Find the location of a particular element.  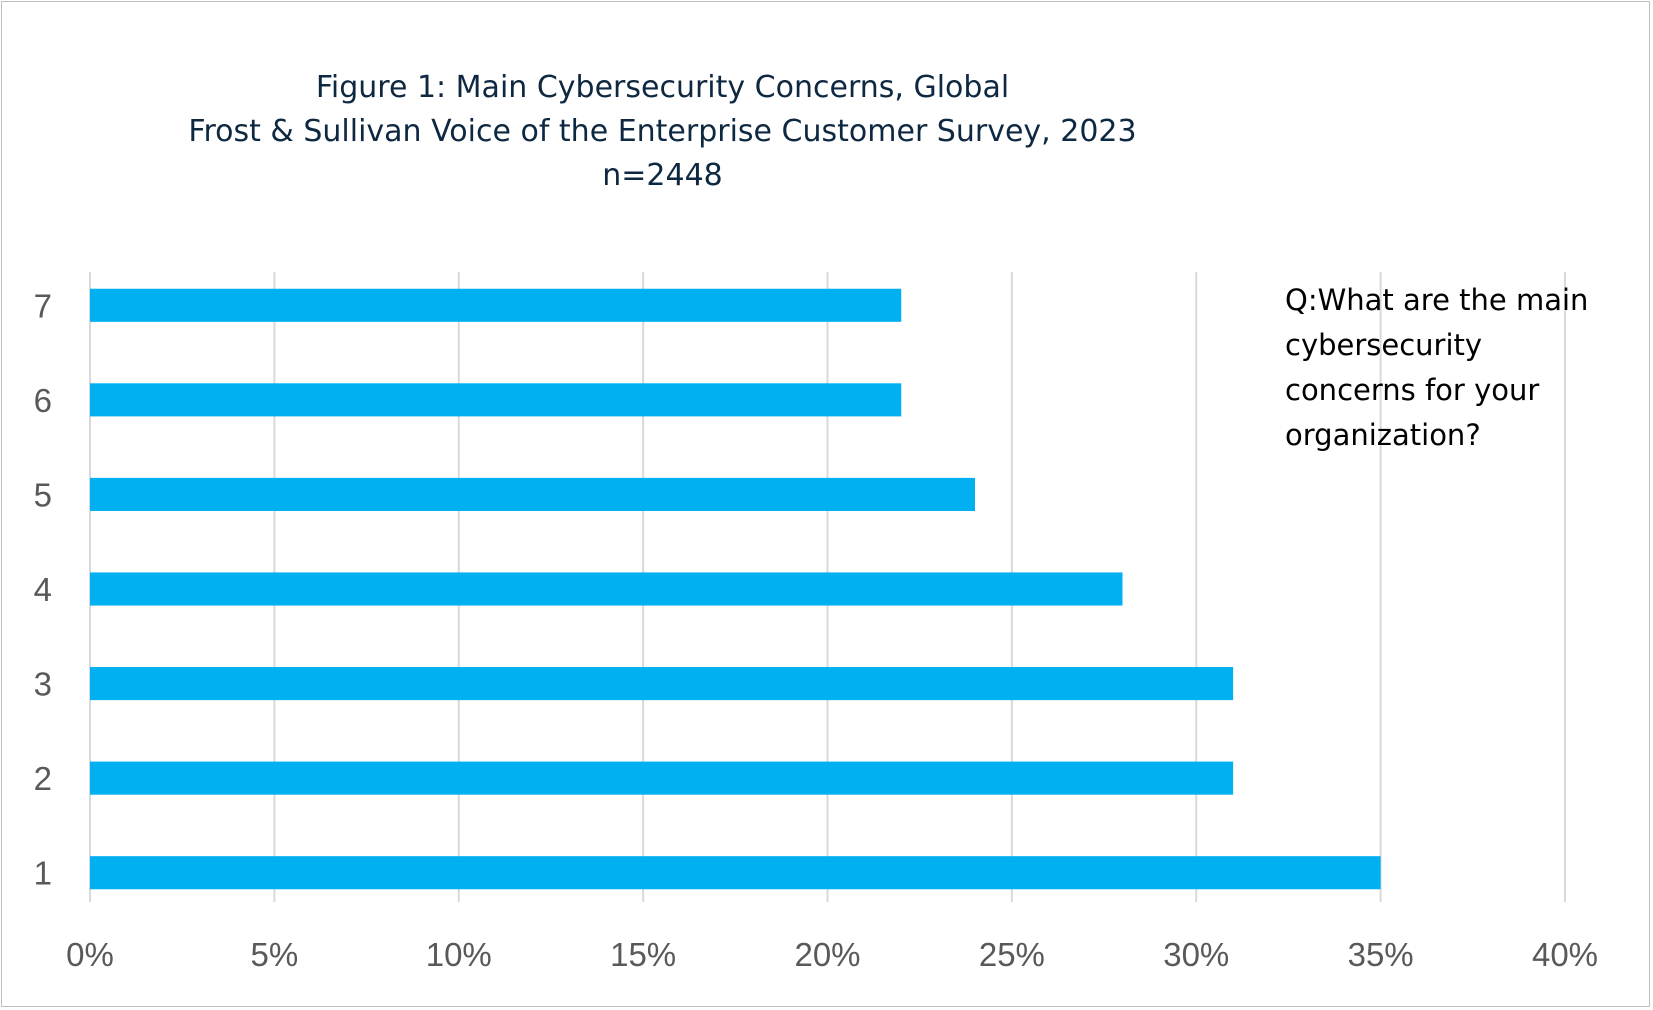

y-tick-label: 3 is located at coordinates (43, 684).